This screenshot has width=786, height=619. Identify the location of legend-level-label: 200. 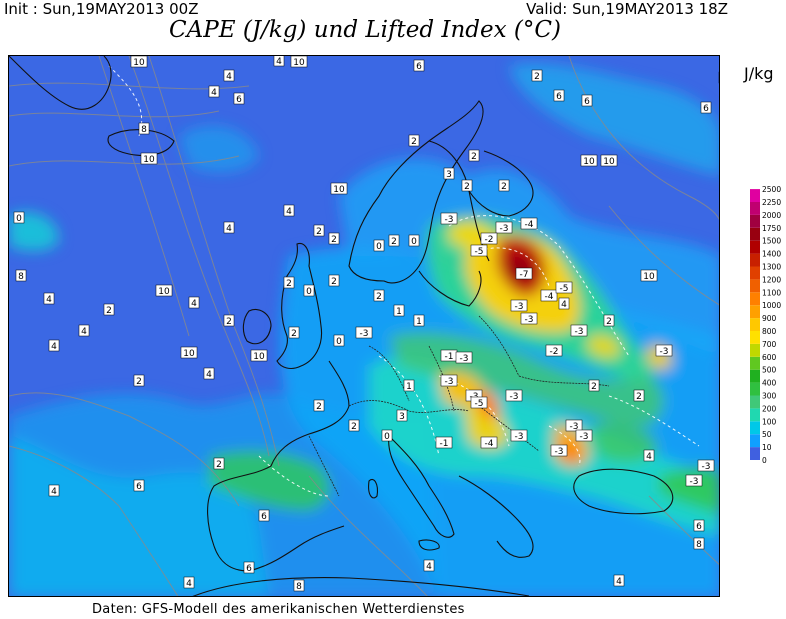
(769, 408).